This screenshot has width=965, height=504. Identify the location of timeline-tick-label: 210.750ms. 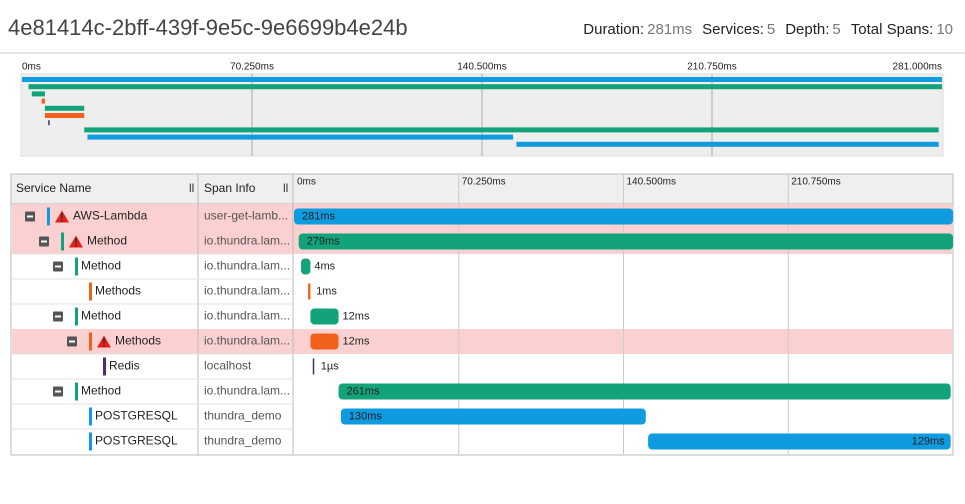
(815, 182).